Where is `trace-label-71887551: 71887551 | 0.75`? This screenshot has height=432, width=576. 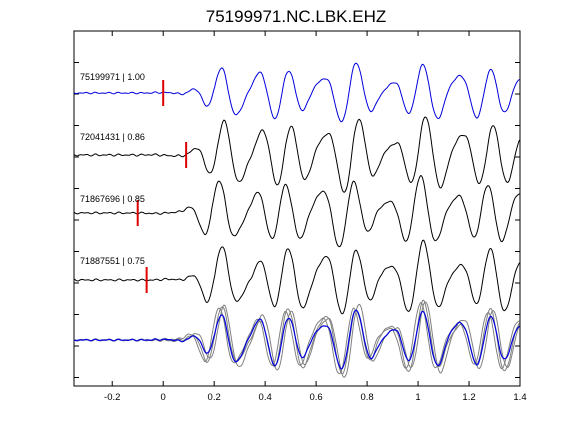
trace-label-71887551: 71887551 | 0.75 is located at coordinates (112, 261).